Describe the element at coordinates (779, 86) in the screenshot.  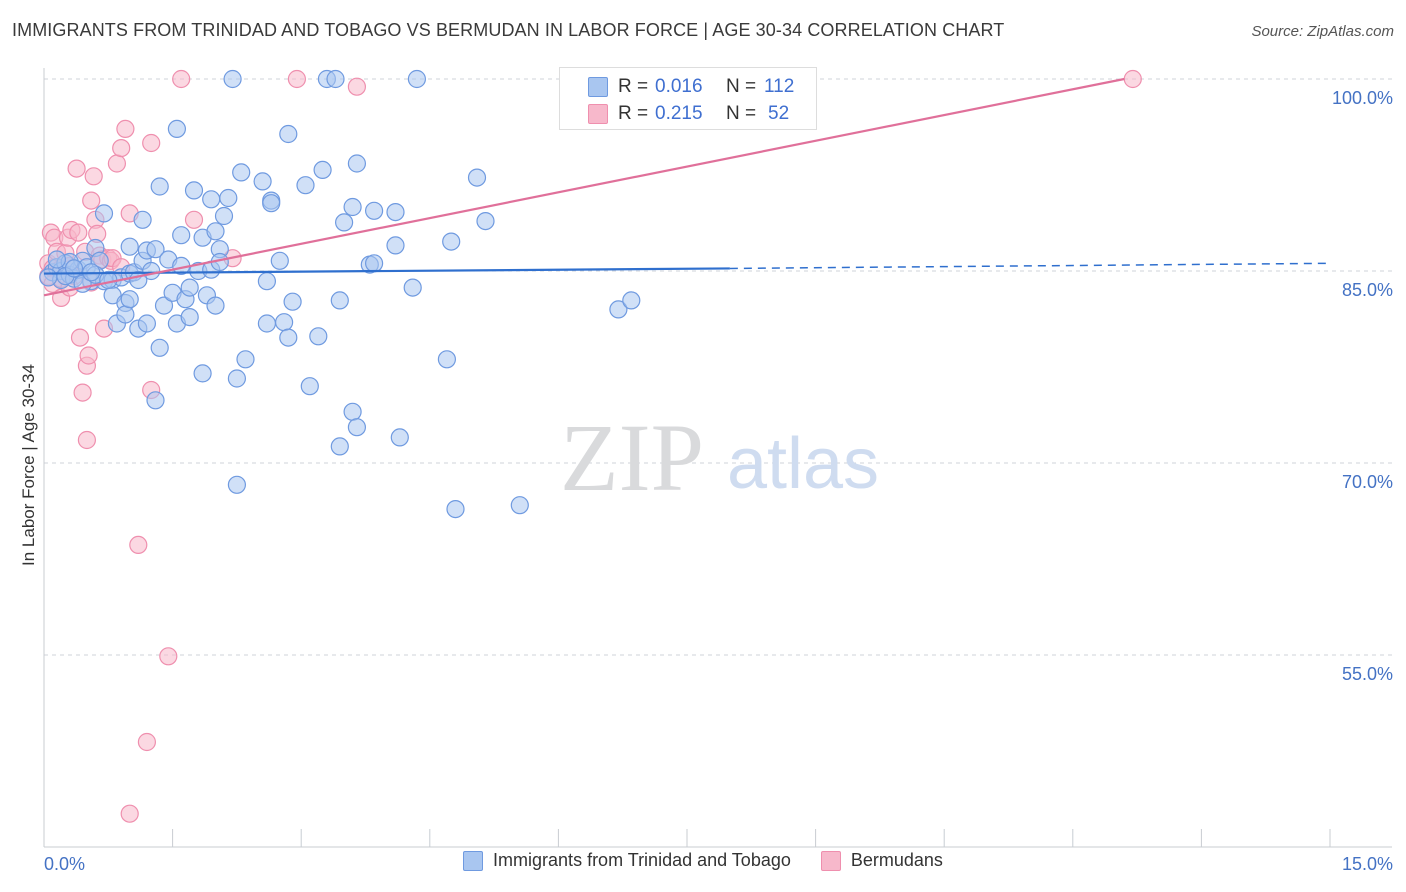
I see `stats-n-value: 112` at that location.